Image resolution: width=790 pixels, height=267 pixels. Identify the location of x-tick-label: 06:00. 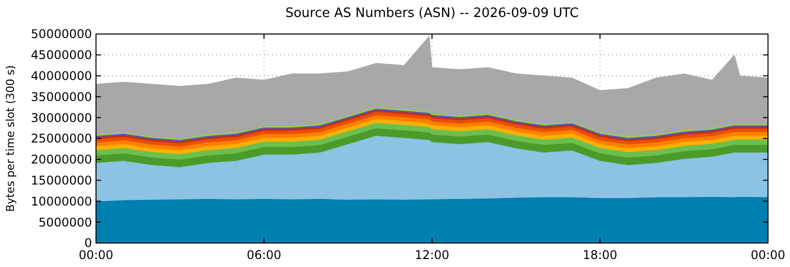
(264, 255).